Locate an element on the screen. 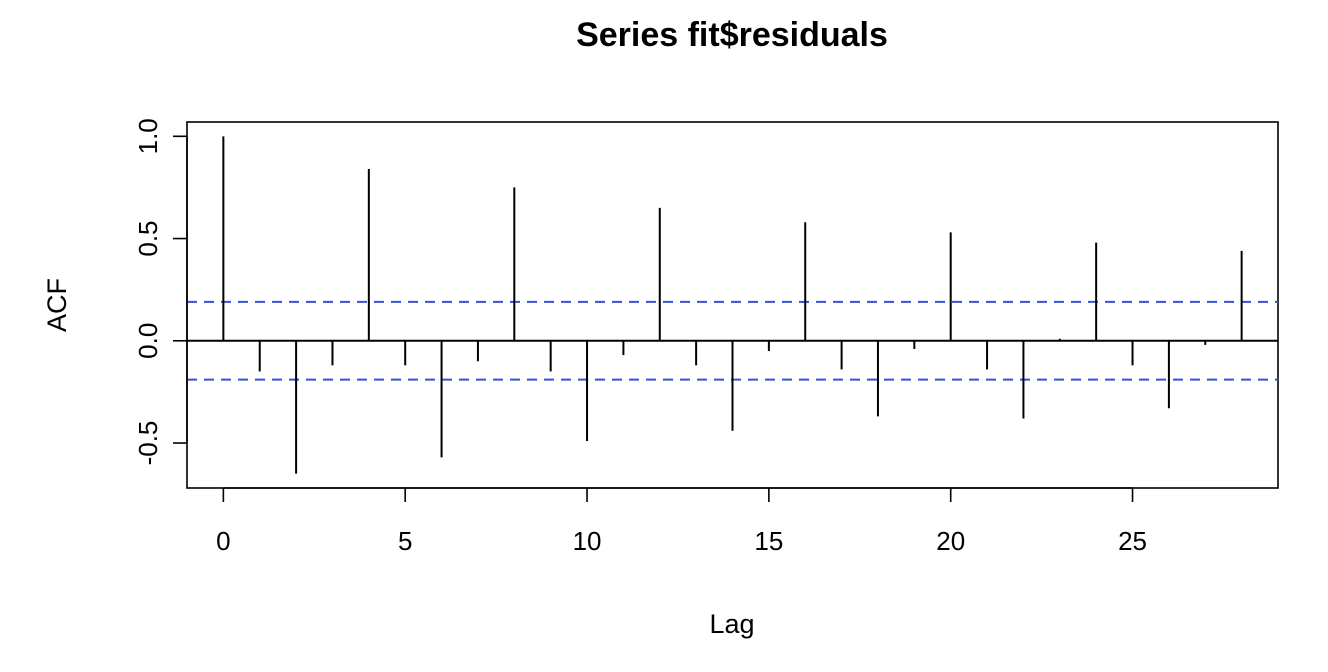  chart-title: Series fit$residuals is located at coordinates (732, 35).